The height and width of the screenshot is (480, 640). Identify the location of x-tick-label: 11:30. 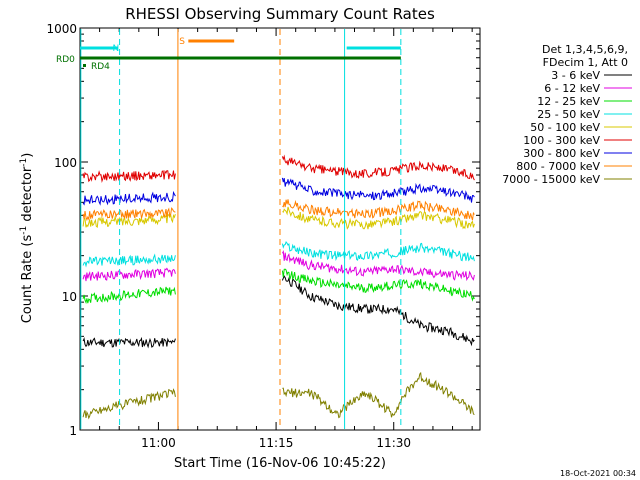
(393, 443).